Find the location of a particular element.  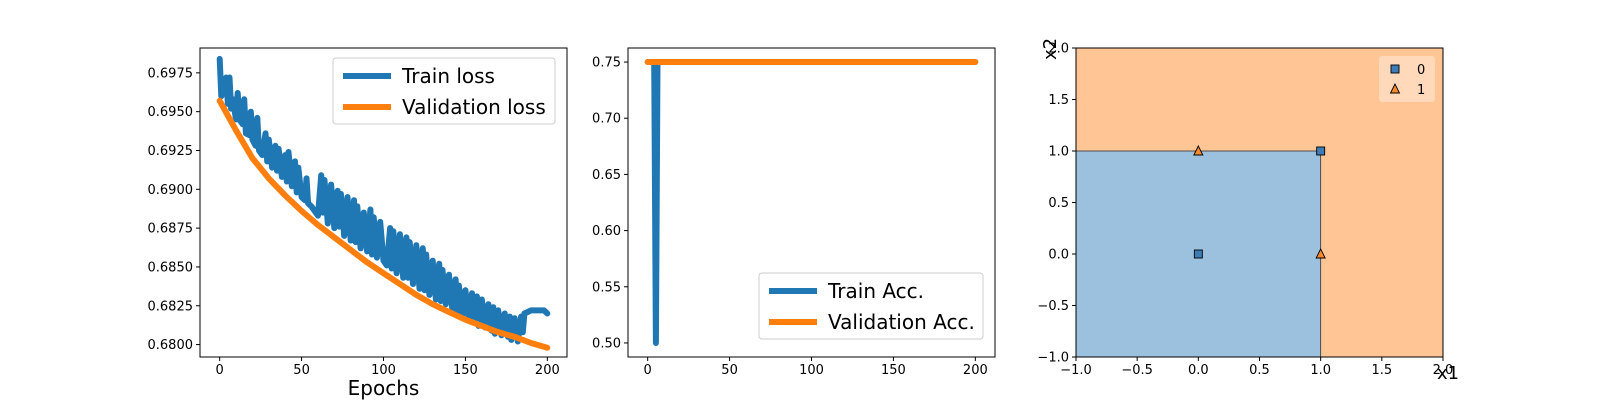

y-tick-label: 2.0 is located at coordinates (1058, 49).